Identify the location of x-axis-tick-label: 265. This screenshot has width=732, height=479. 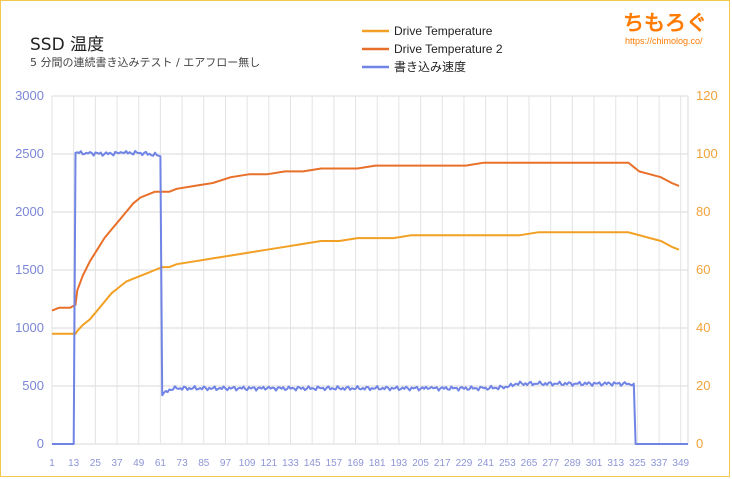
(529, 463).